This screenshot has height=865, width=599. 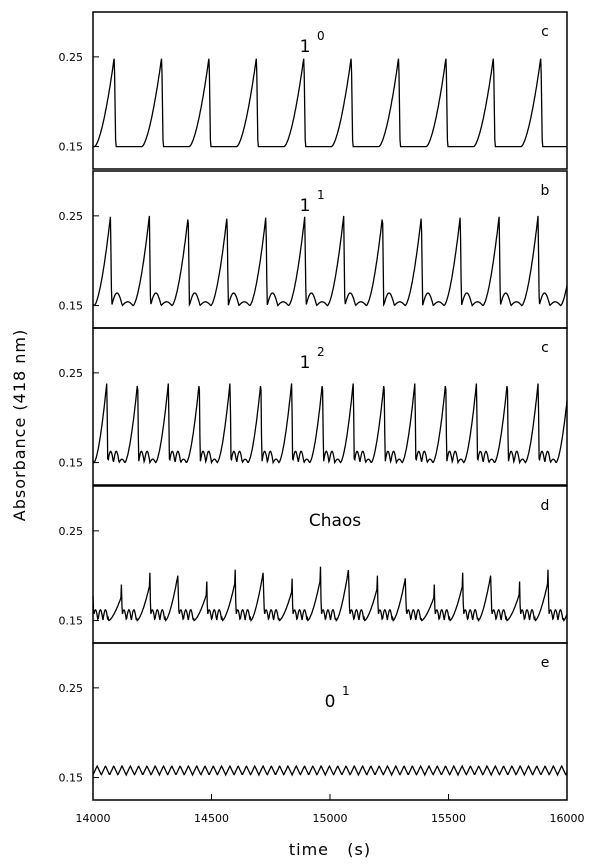 I want to click on x-axis-label: time (s), so click(x=330, y=849).